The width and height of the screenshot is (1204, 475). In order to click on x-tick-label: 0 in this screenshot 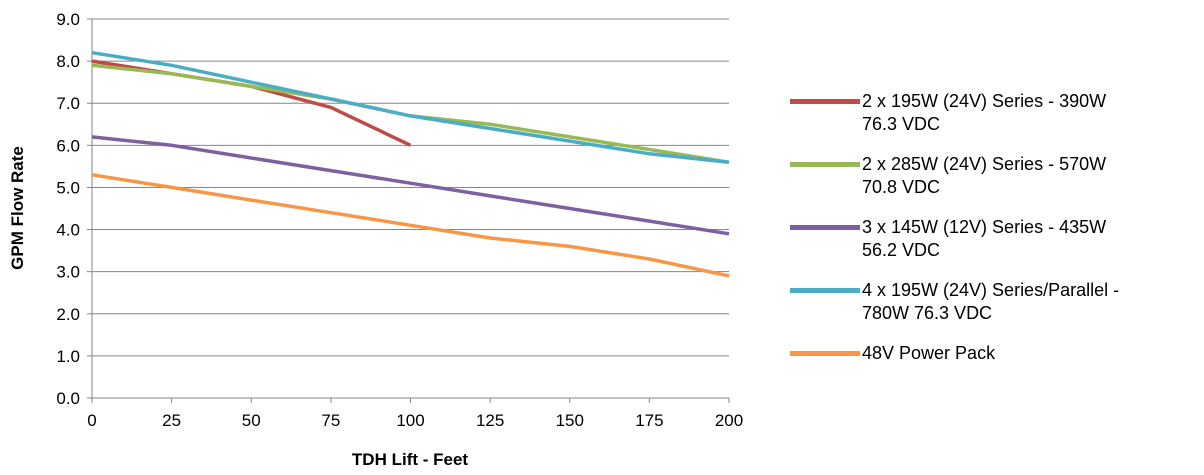, I will do `click(91, 420)`.